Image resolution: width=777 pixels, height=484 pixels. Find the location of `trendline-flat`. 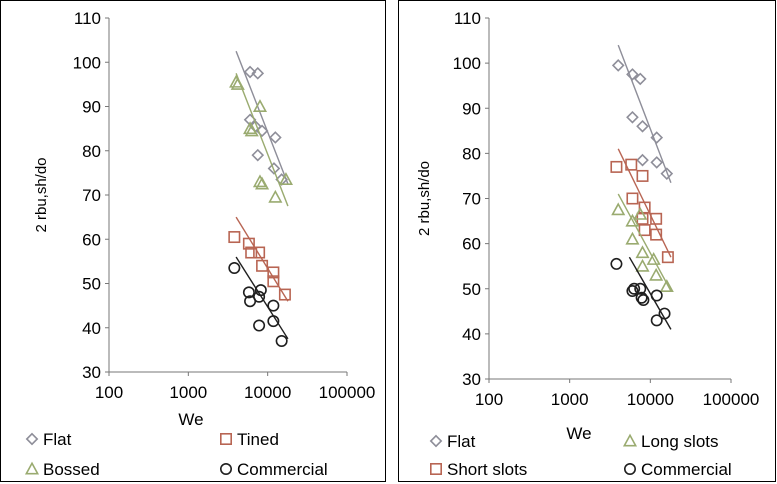

trendline-flat is located at coordinates (644, 113).